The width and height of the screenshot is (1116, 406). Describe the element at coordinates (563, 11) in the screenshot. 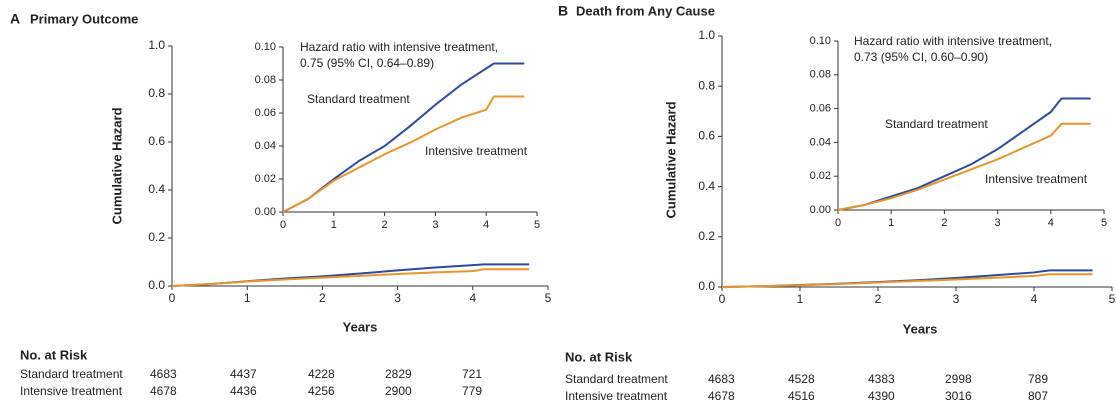

I see `panel-label: B` at that location.